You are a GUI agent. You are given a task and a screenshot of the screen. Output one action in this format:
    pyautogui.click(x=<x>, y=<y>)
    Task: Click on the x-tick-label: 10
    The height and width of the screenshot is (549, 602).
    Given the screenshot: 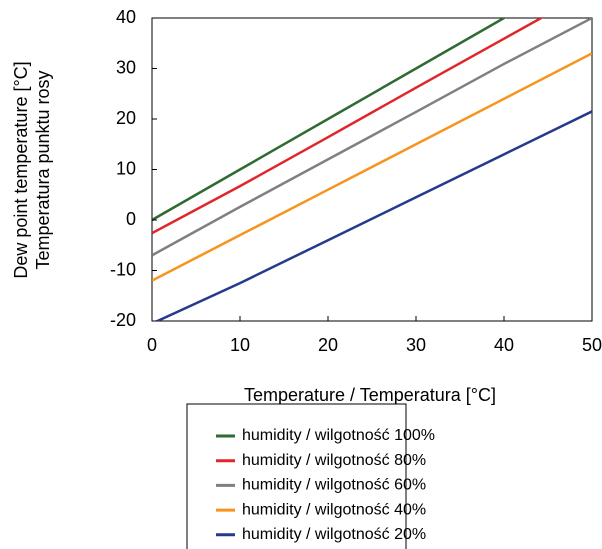 What is the action you would take?
    pyautogui.click(x=240, y=345)
    